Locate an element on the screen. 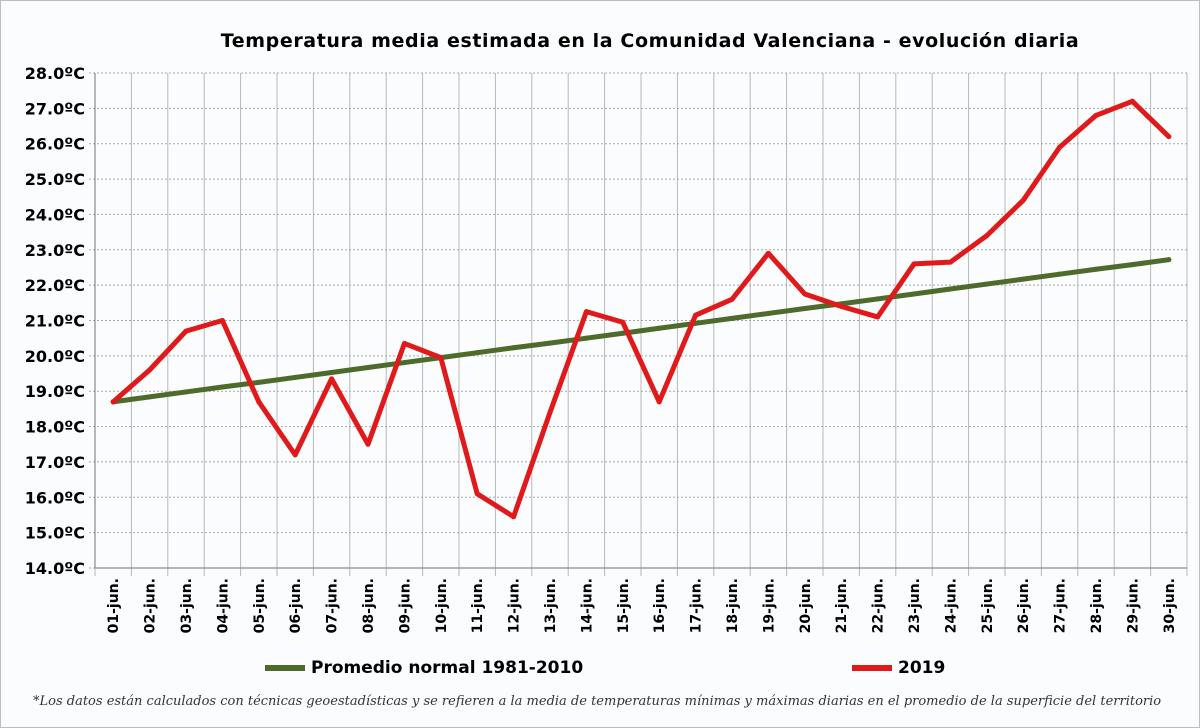 Image resolution: width=1200 pixels, height=728 pixels. y-tick-label: 21.0ºC is located at coordinates (55, 321).